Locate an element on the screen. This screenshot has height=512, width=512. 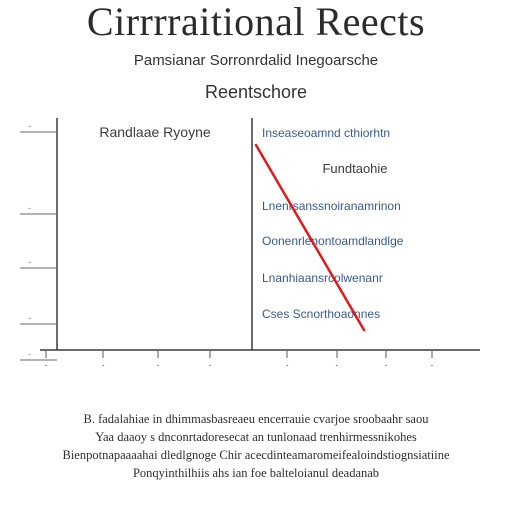
left-panel-header: Randlaae Ryoyne is located at coordinates (155, 132).